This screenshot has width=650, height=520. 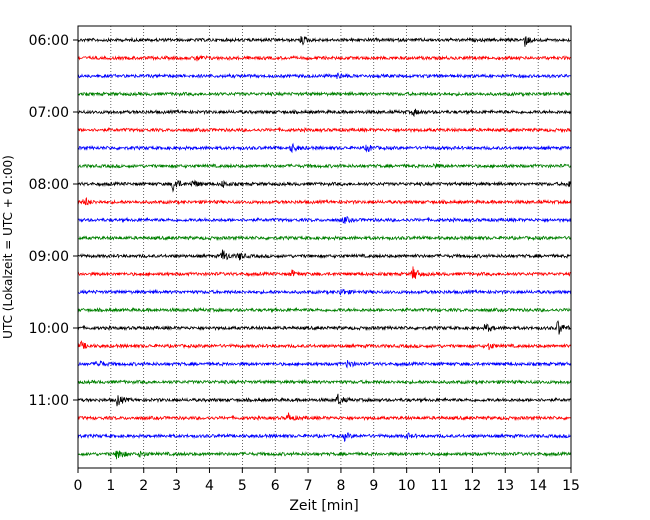 I want to click on x-tick-label: 0, so click(x=78, y=486).